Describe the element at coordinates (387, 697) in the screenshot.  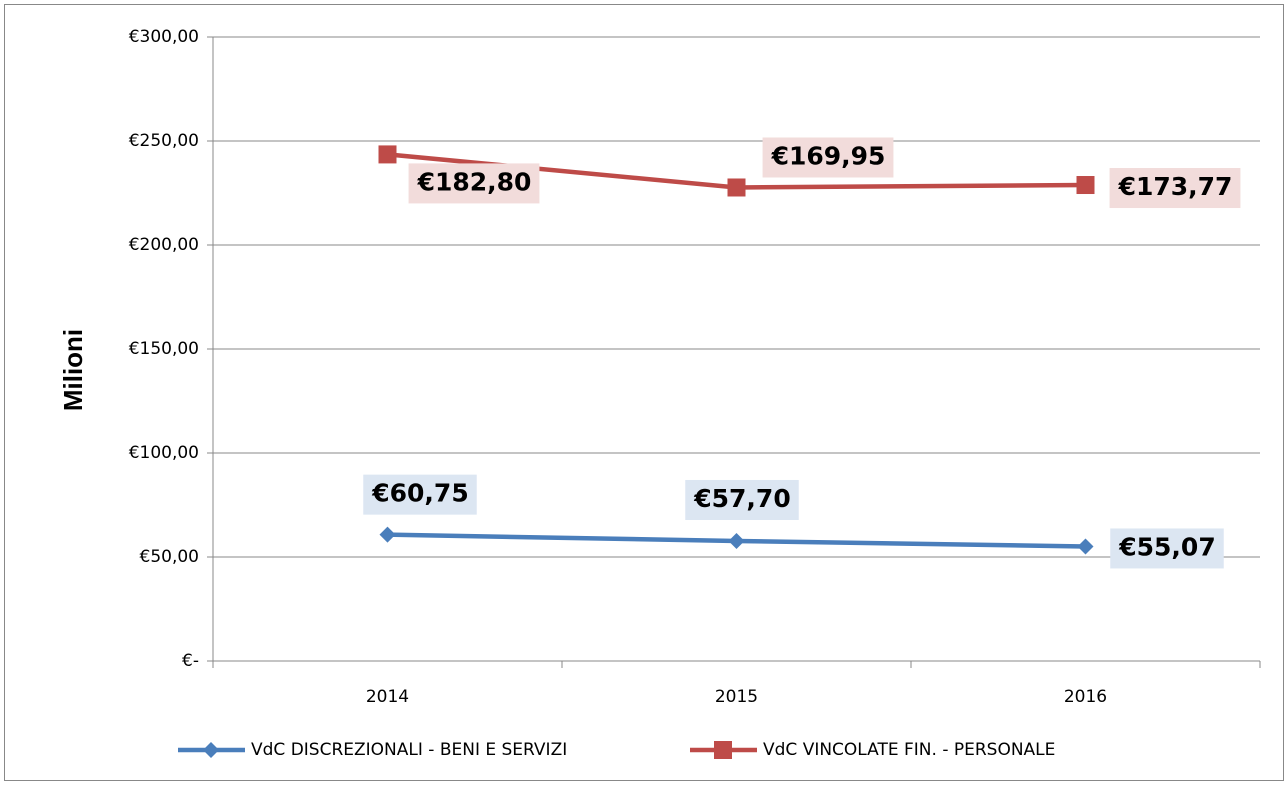
I see `x-tick-label: 2014` at that location.